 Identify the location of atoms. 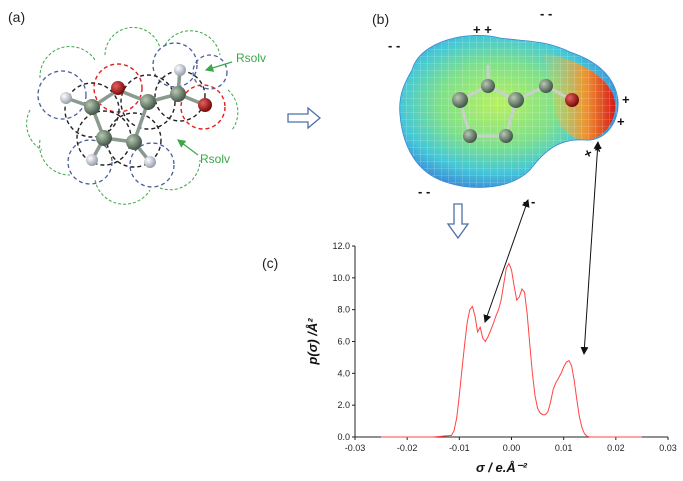
(136, 116).